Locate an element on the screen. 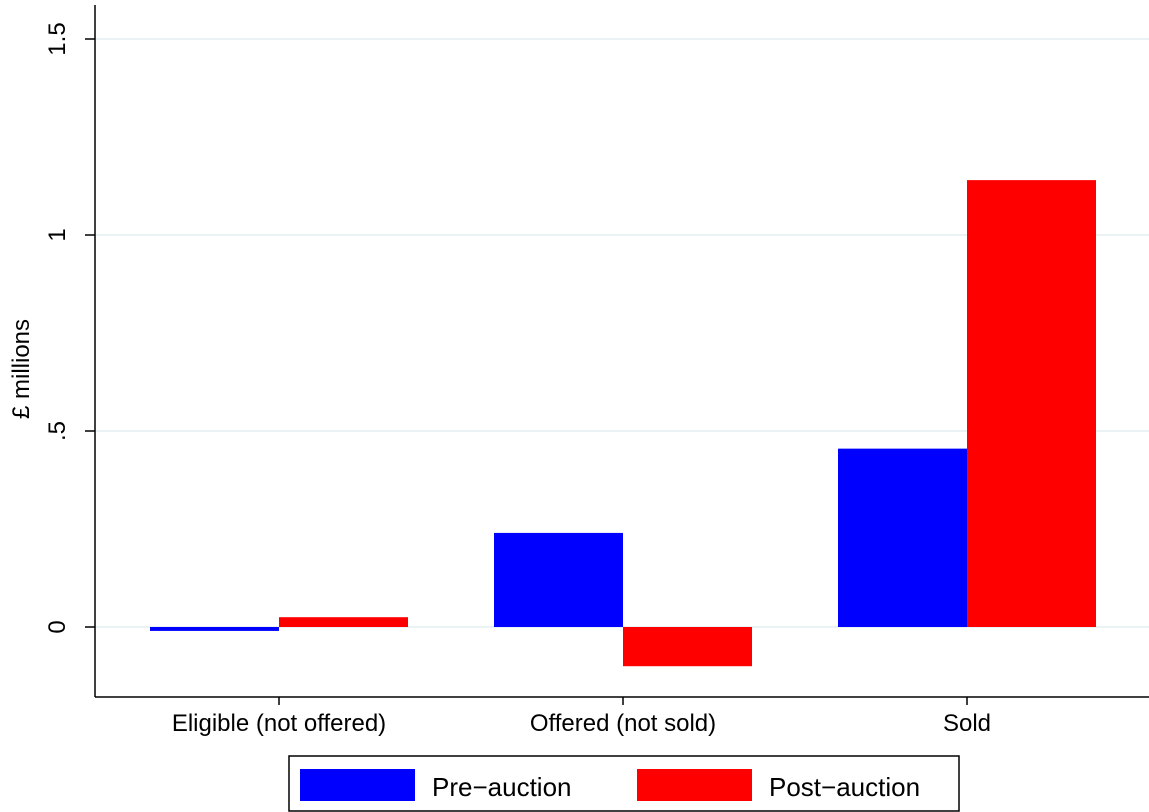 Image resolution: width=1149 pixels, height=812 pixels. y-tick-label: 0 is located at coordinates (57, 626).